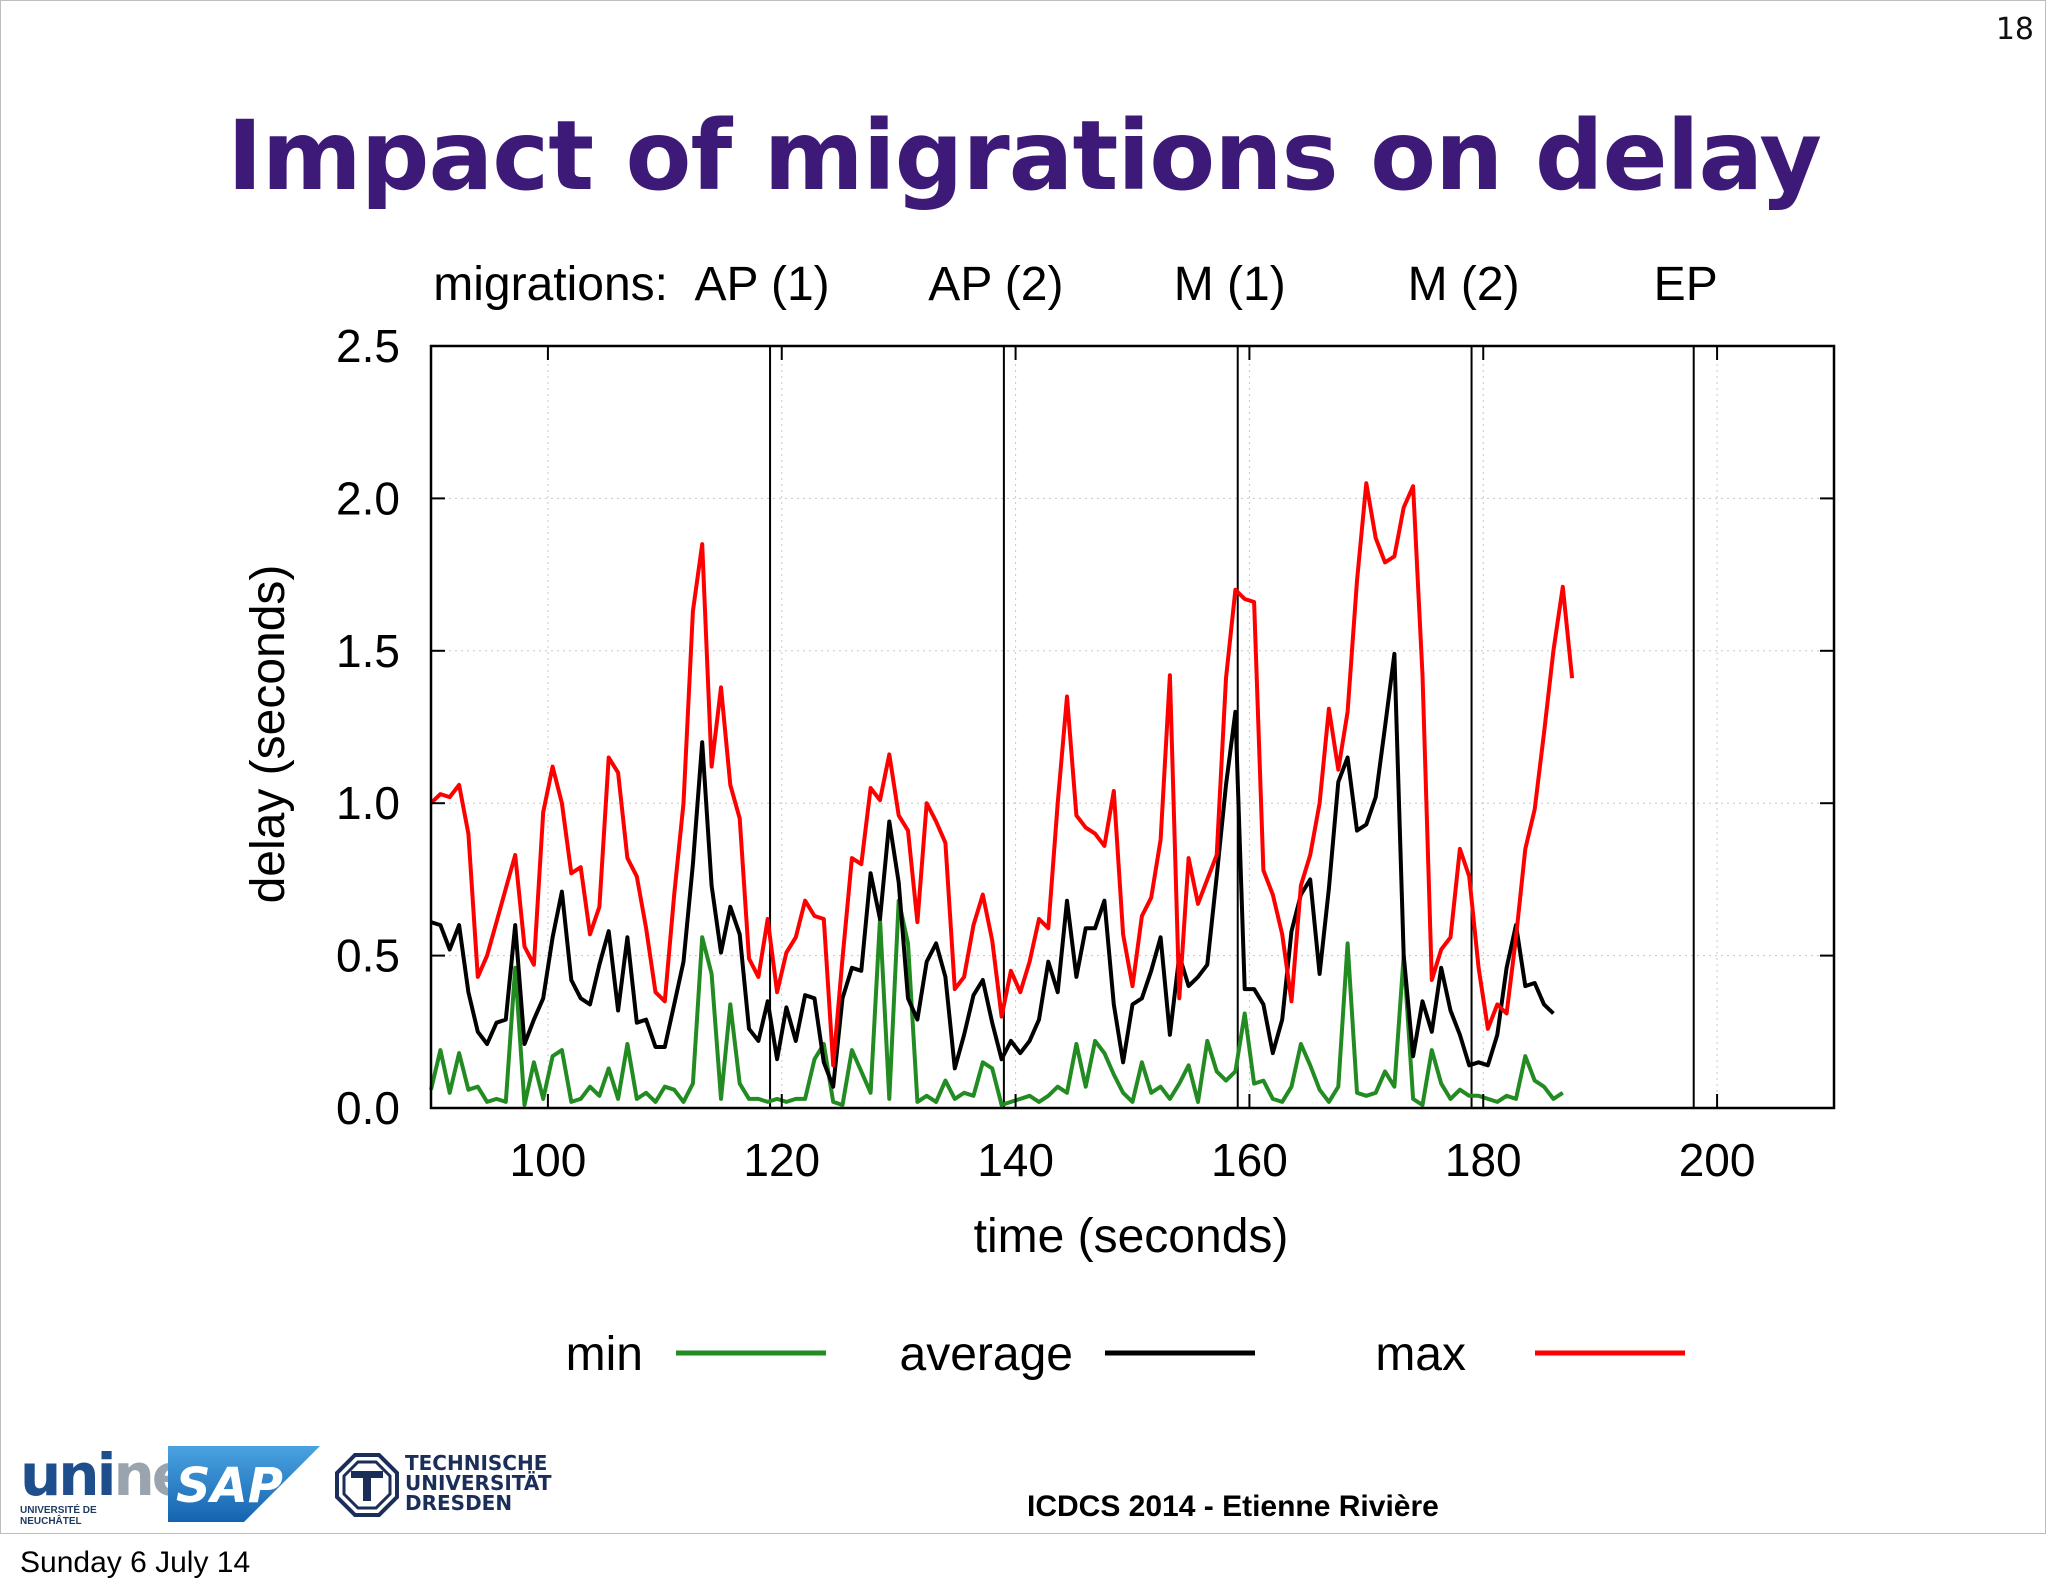  What do you see at coordinates (1233, 1506) in the screenshot?
I see `footer-credit: ICDCS 2014 - Etienne Rivière` at bounding box center [1233, 1506].